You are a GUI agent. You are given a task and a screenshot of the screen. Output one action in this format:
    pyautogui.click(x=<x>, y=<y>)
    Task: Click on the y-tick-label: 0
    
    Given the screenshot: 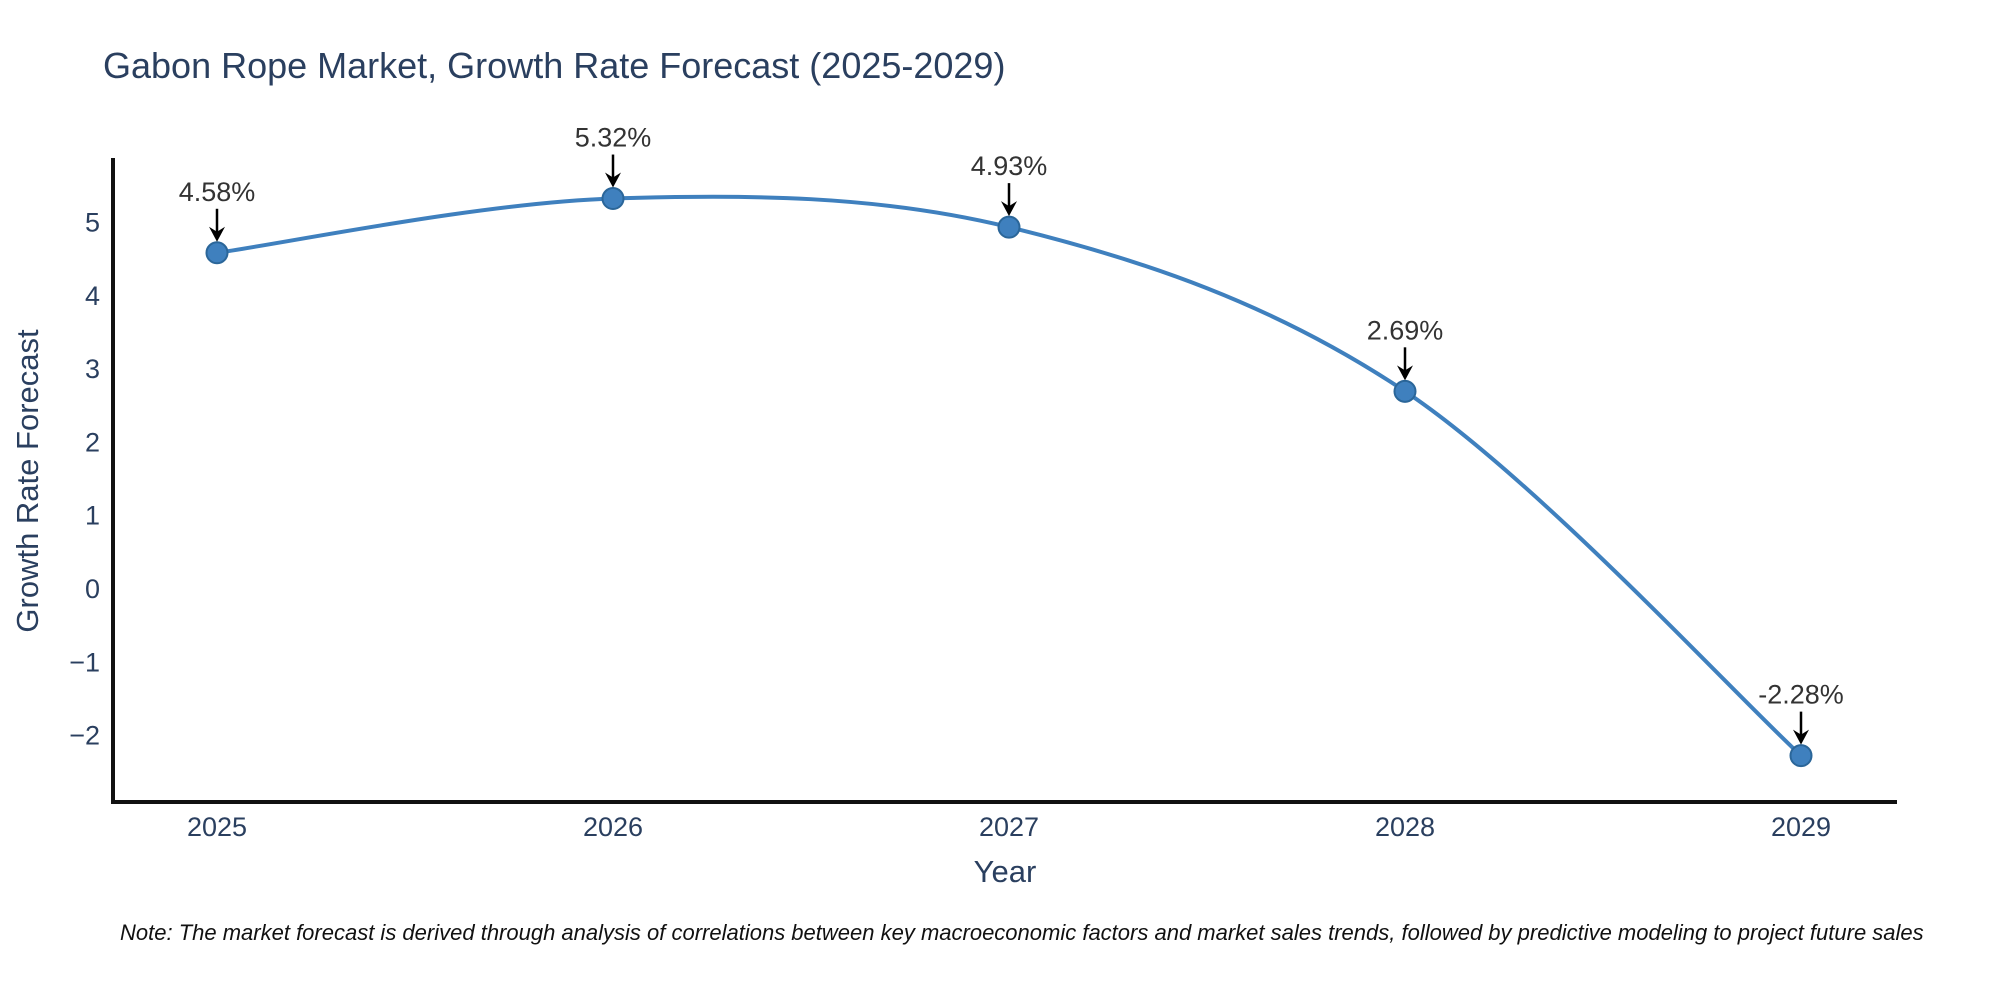 What is the action you would take?
    pyautogui.click(x=92, y=589)
    